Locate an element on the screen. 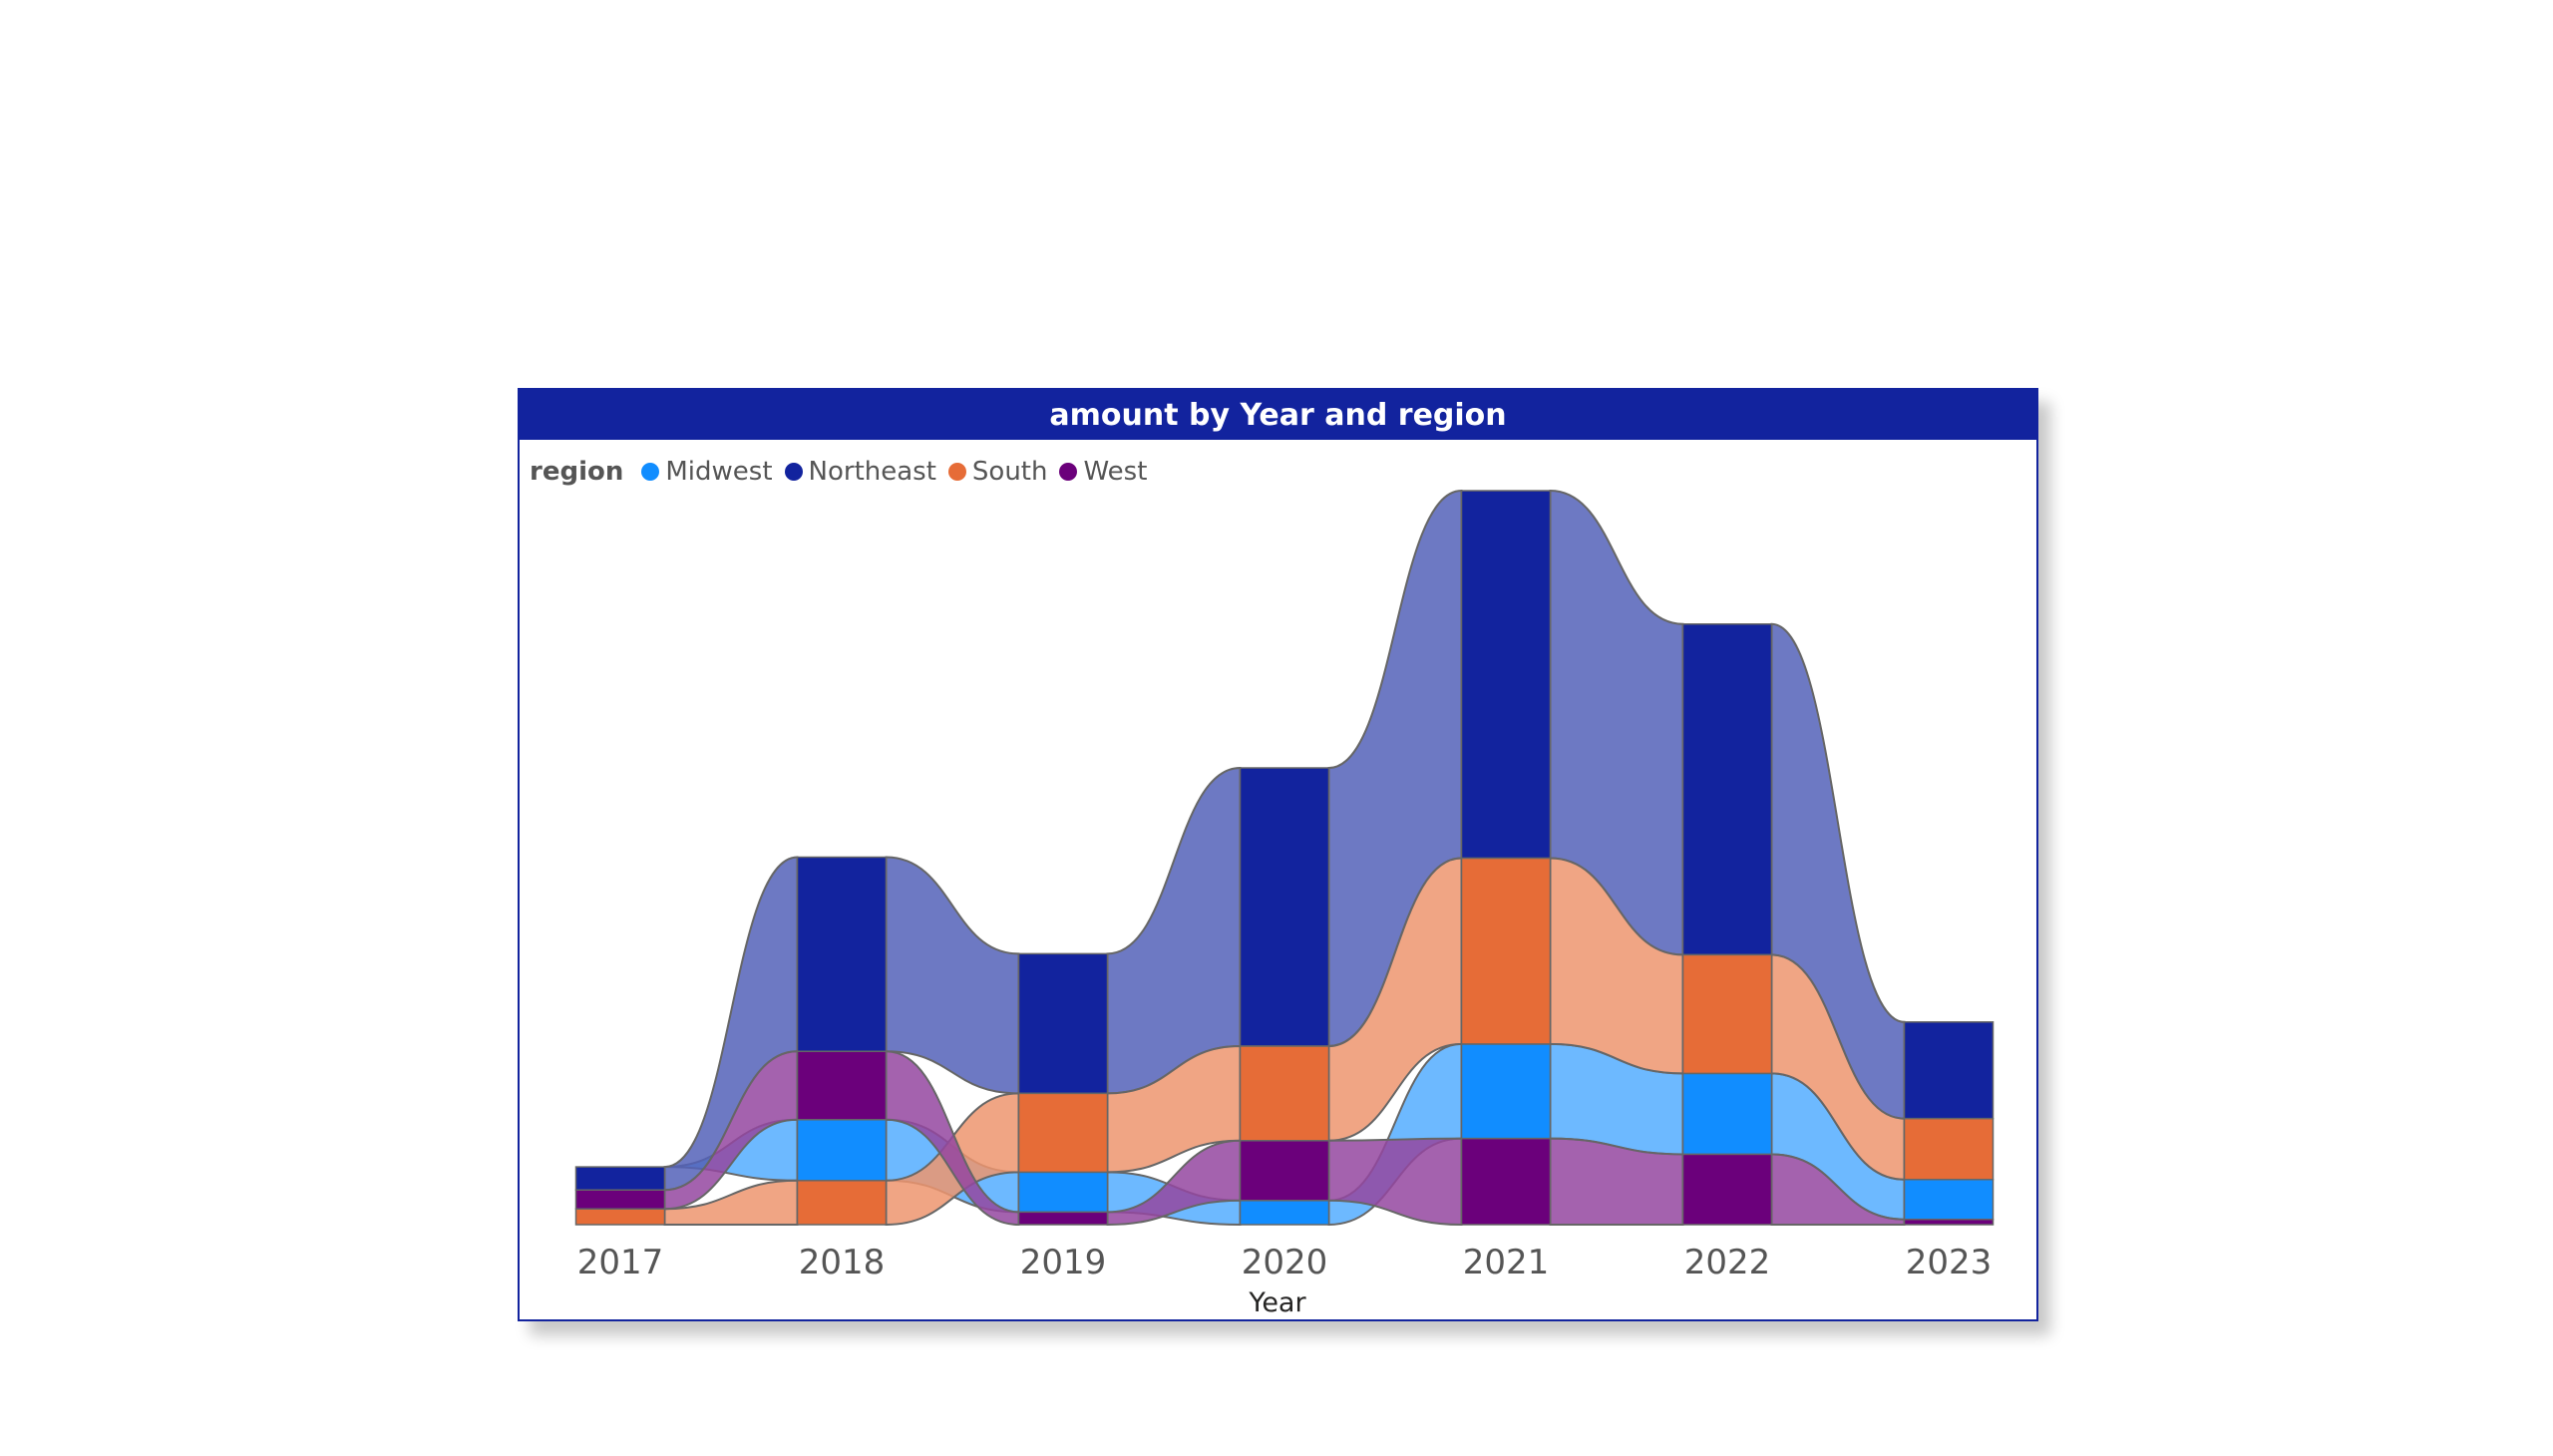 The image size is (2553, 1456). bar-segment-west-2019 is located at coordinates (1063, 1218).